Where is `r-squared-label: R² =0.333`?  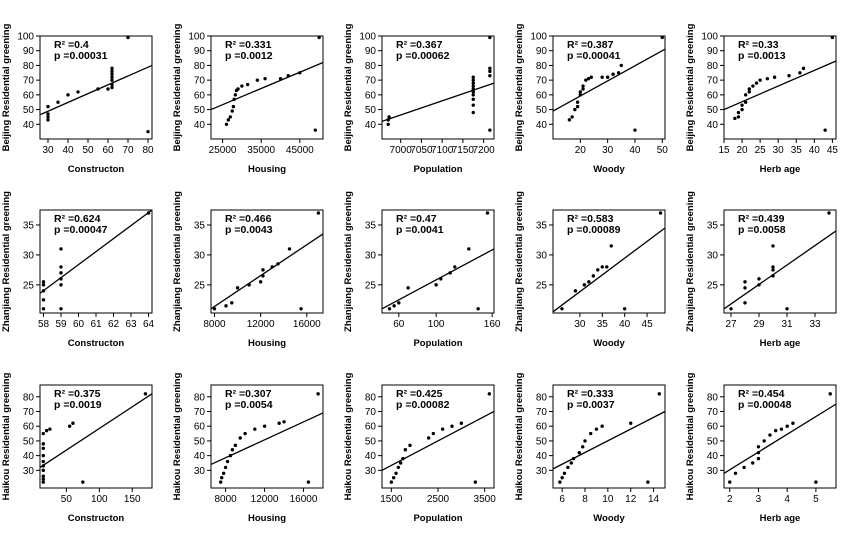
r-squared-label: R² =0.333 is located at coordinates (590, 394).